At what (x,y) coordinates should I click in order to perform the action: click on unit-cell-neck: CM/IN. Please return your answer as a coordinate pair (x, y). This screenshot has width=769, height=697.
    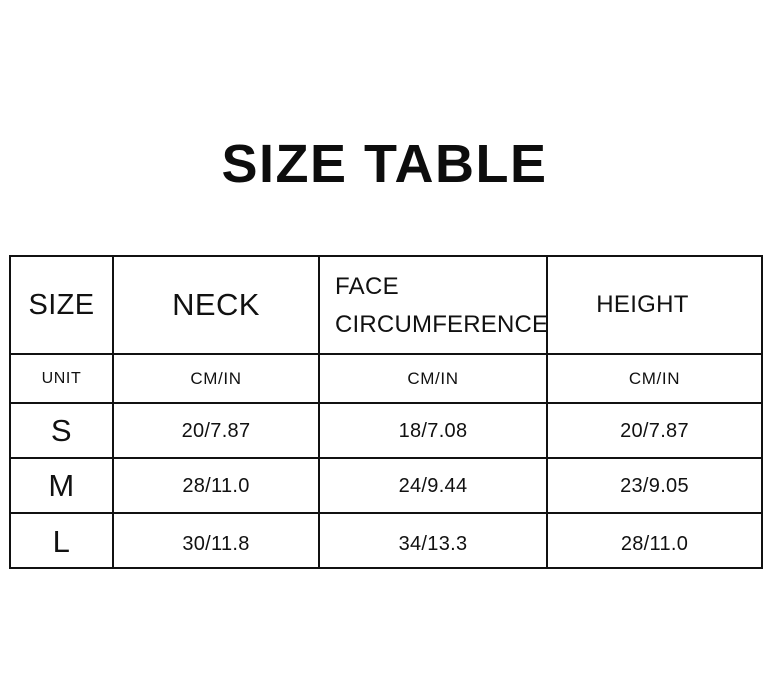
    Looking at the image, I should click on (216, 378).